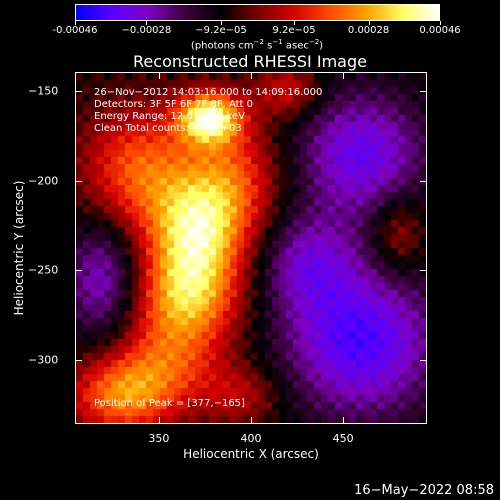 Image resolution: width=500 pixels, height=500 pixels. I want to click on y-tick-label: −200, so click(43, 181).